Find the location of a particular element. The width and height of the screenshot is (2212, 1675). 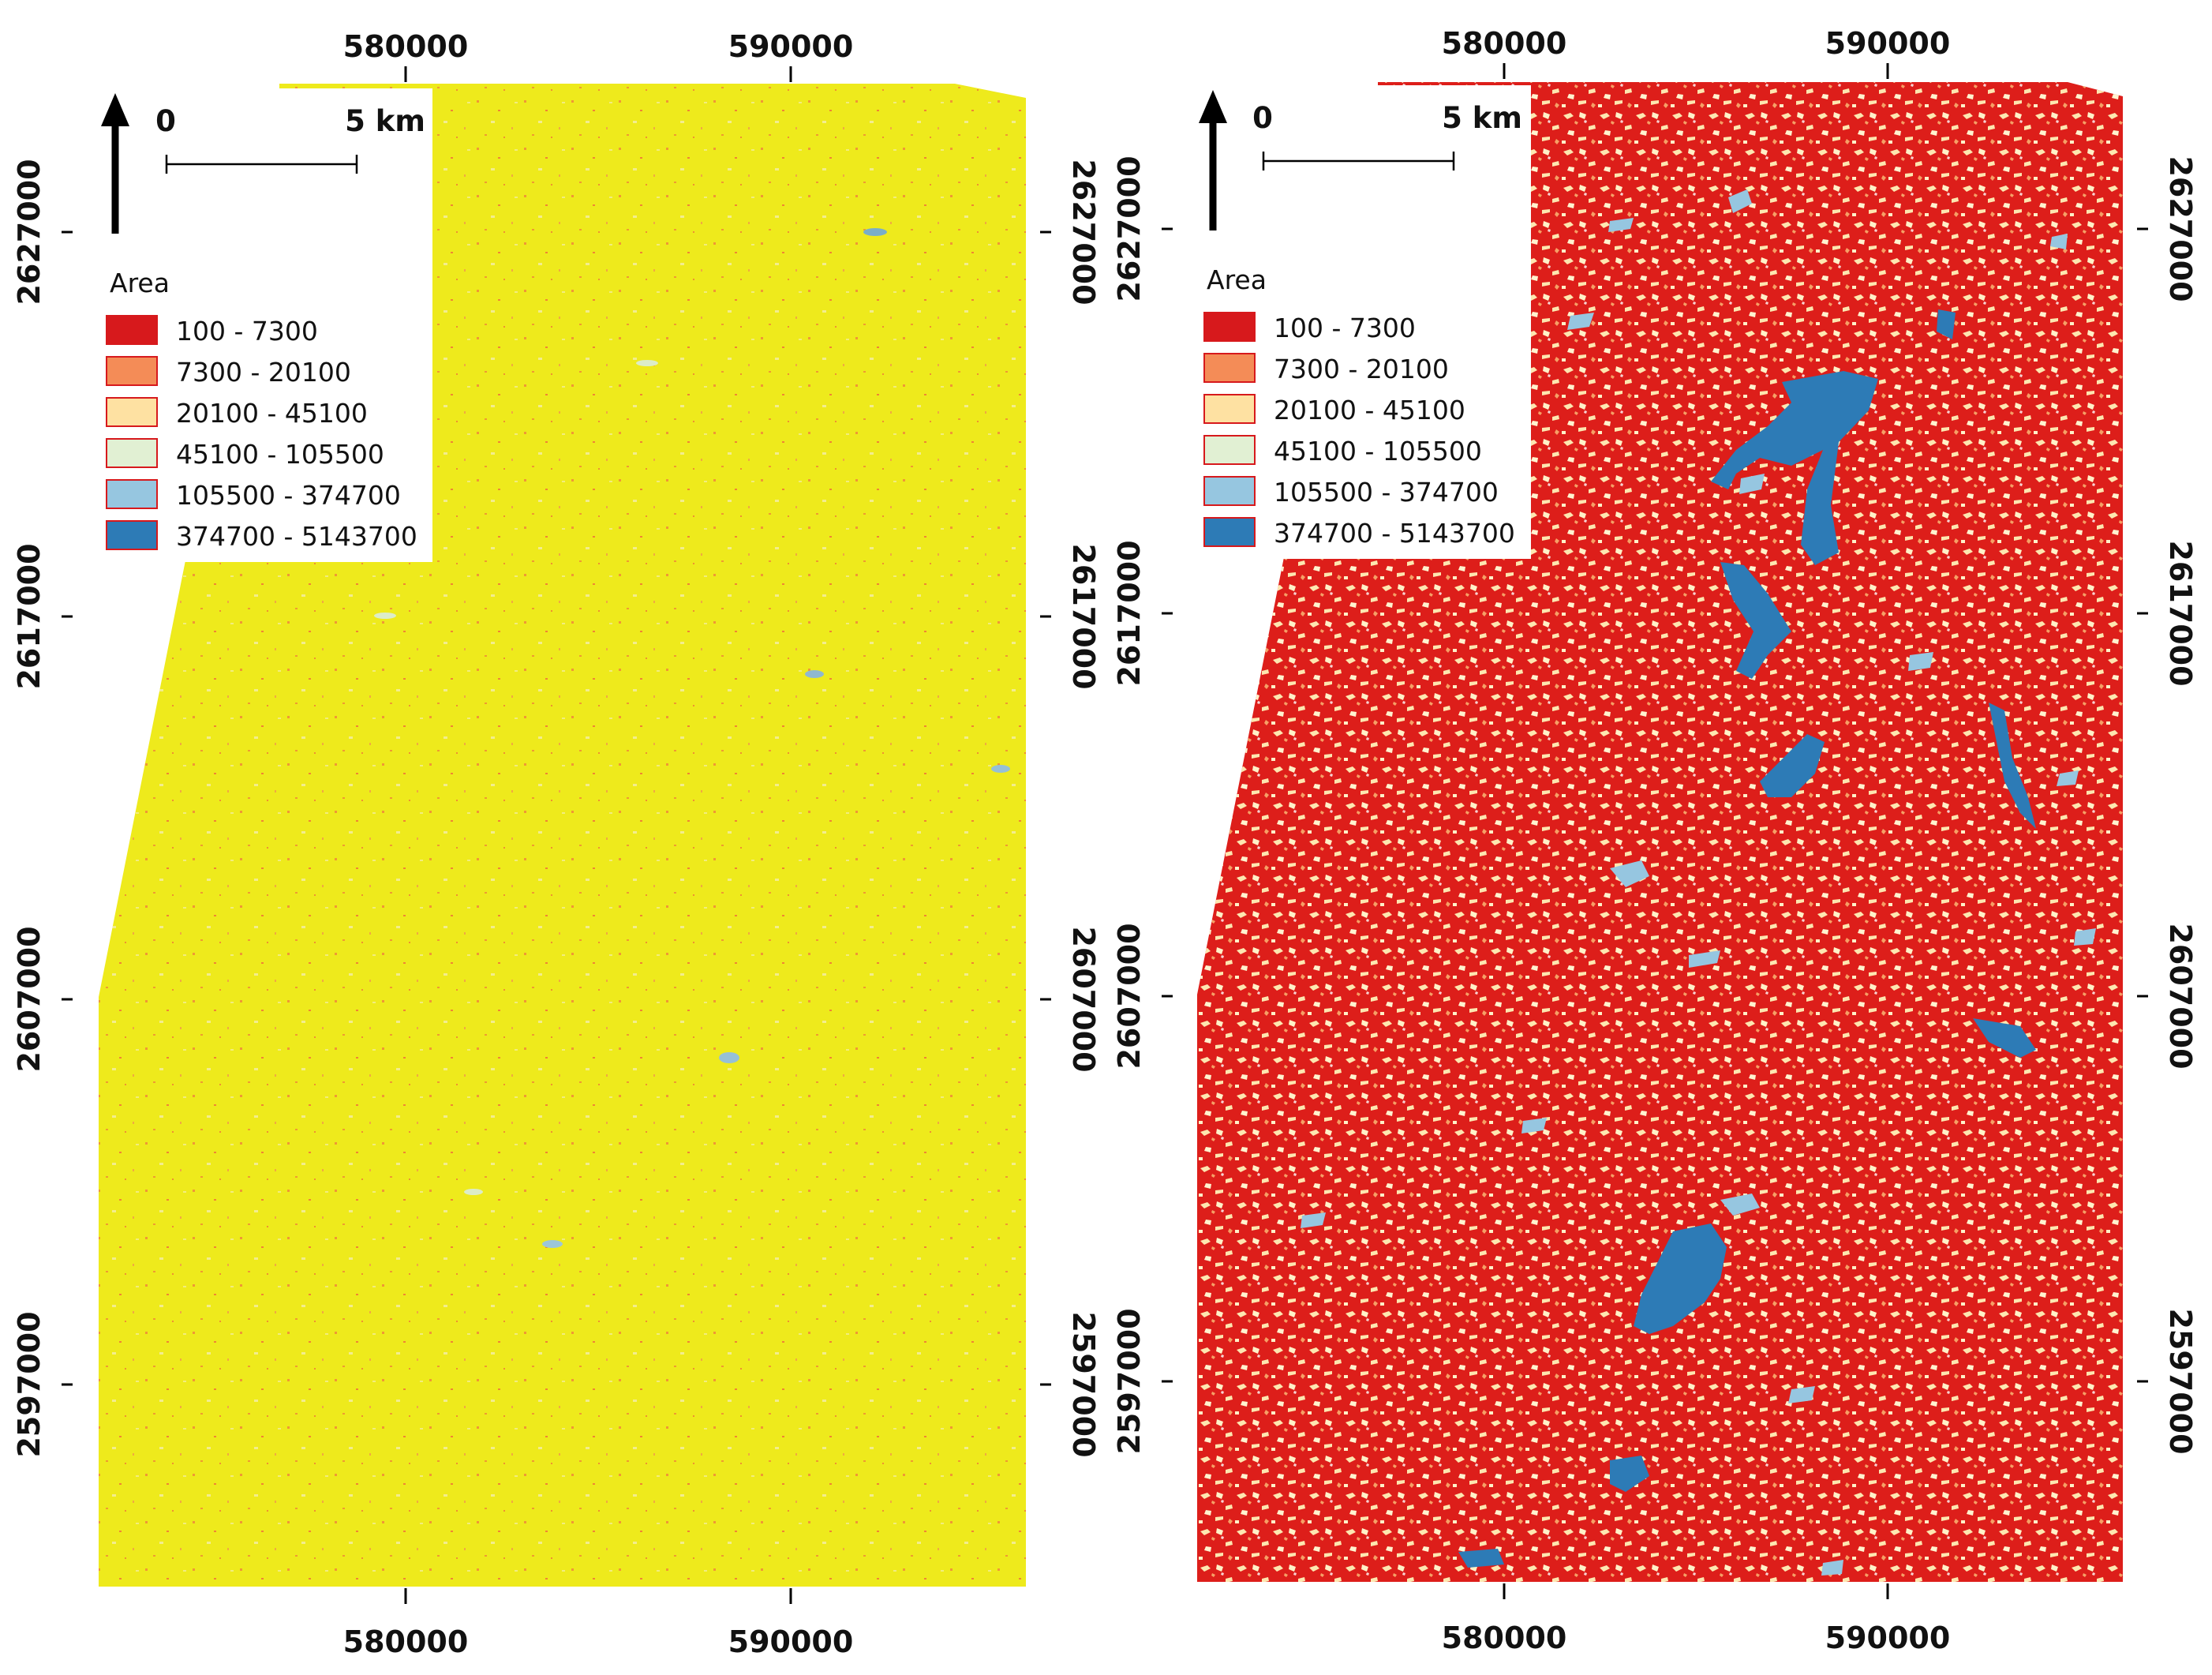

legend-item: 7300 - 20100 is located at coordinates (228, 372).